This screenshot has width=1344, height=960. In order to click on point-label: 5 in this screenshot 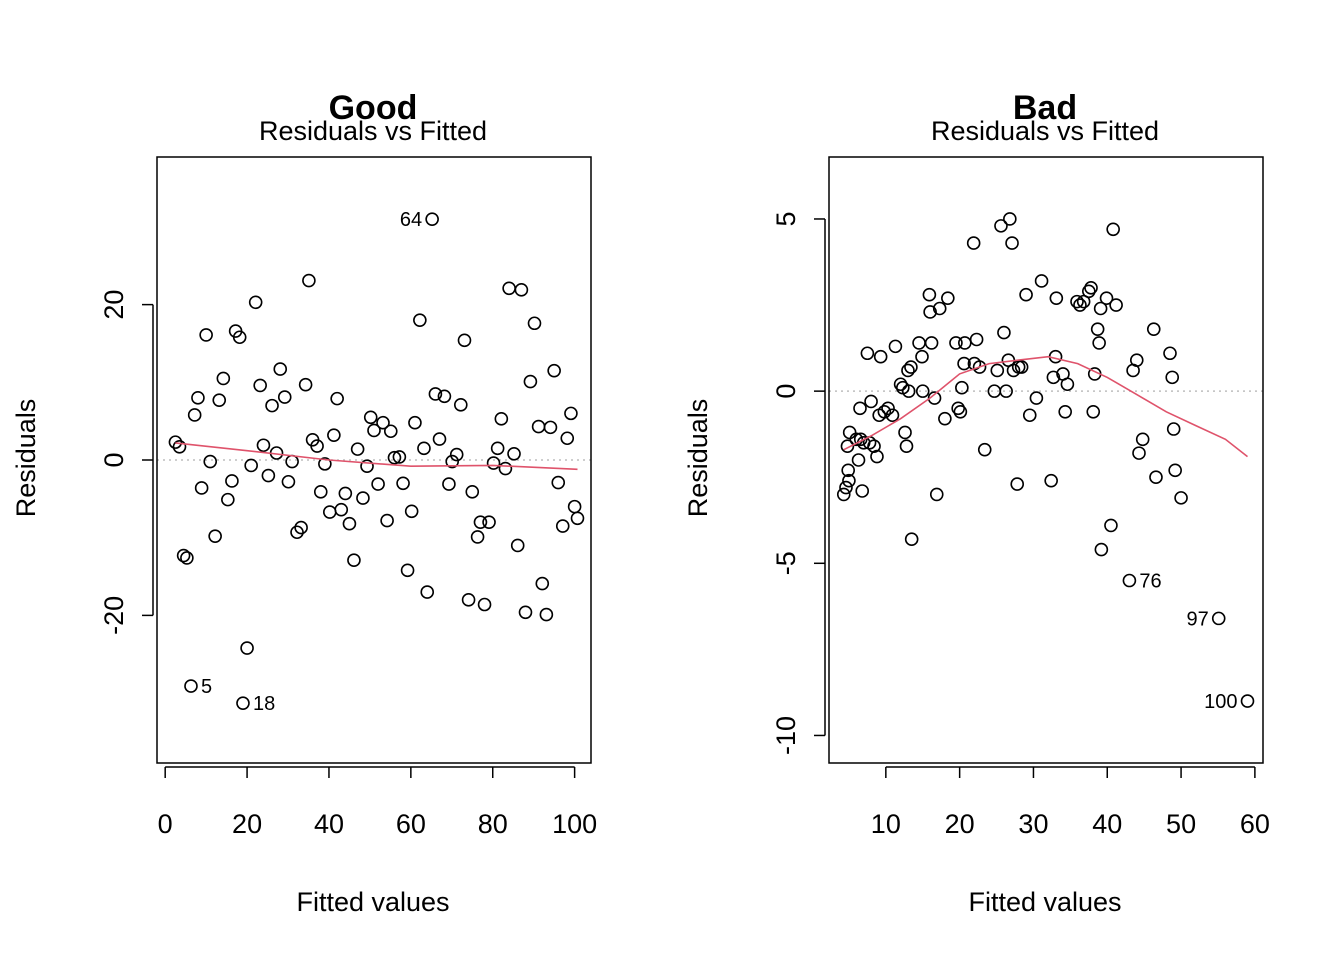, I will do `click(206, 687)`.